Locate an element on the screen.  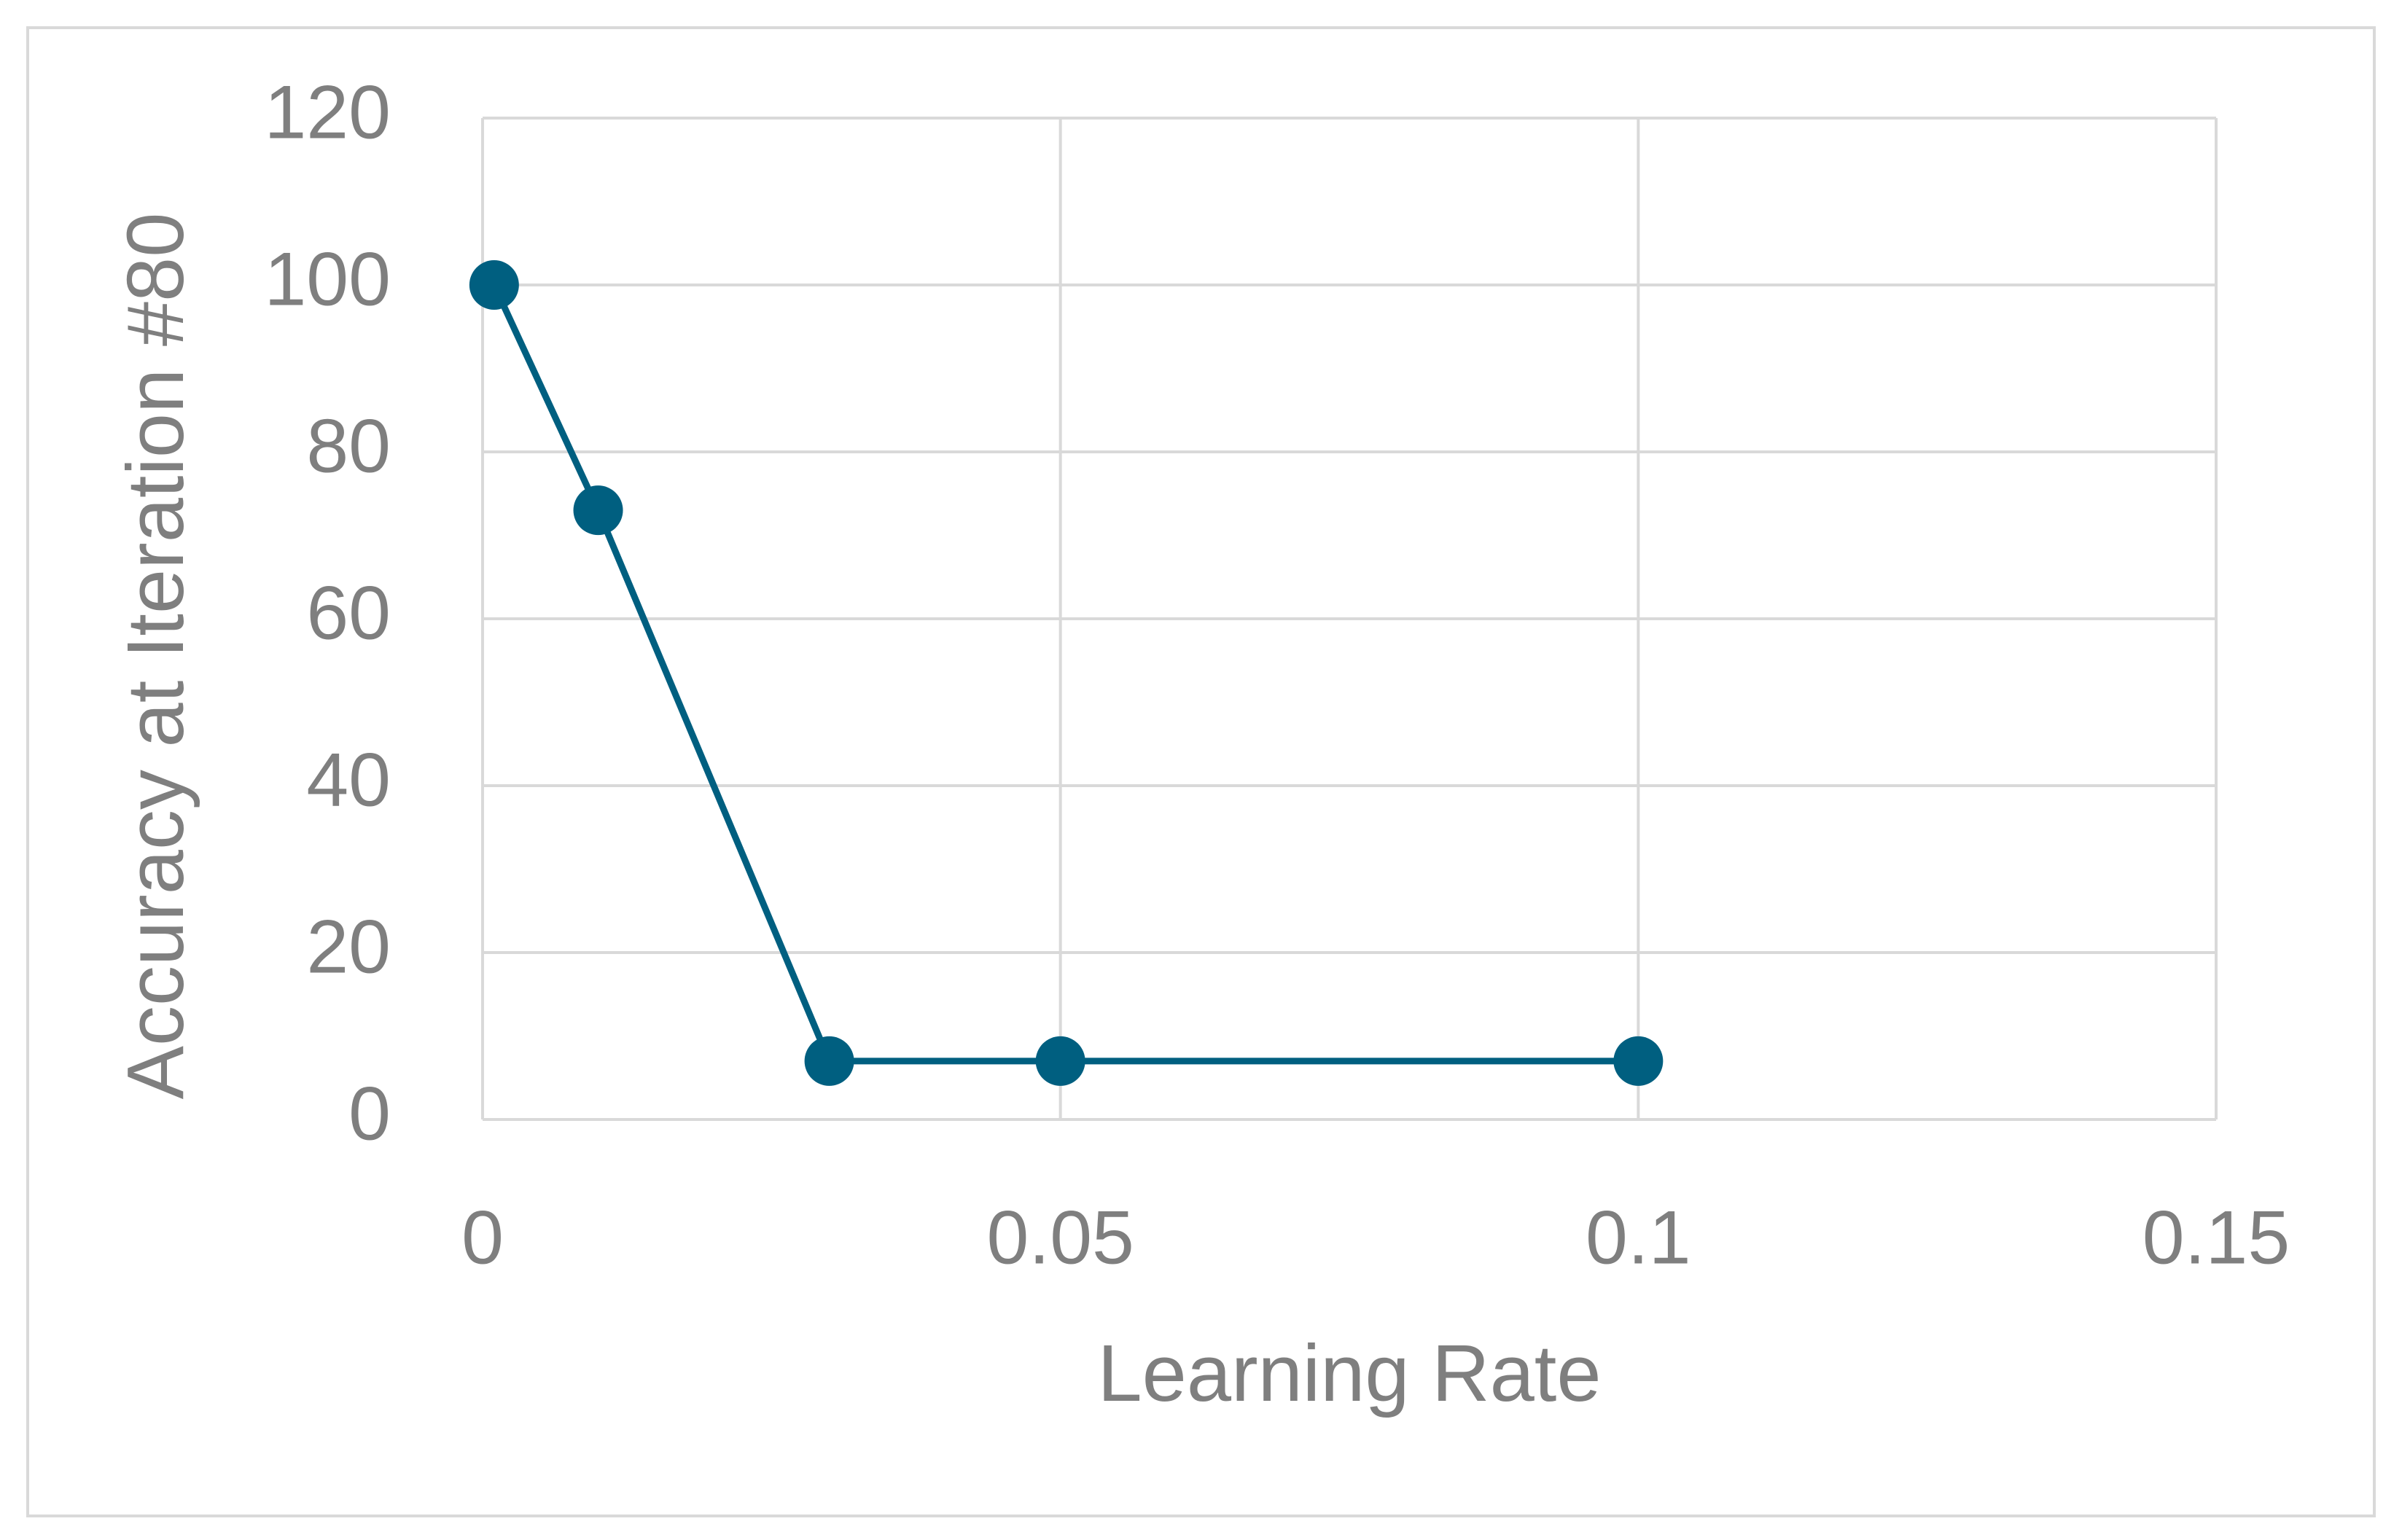
y-tick-label: 20 is located at coordinates (348, 946).